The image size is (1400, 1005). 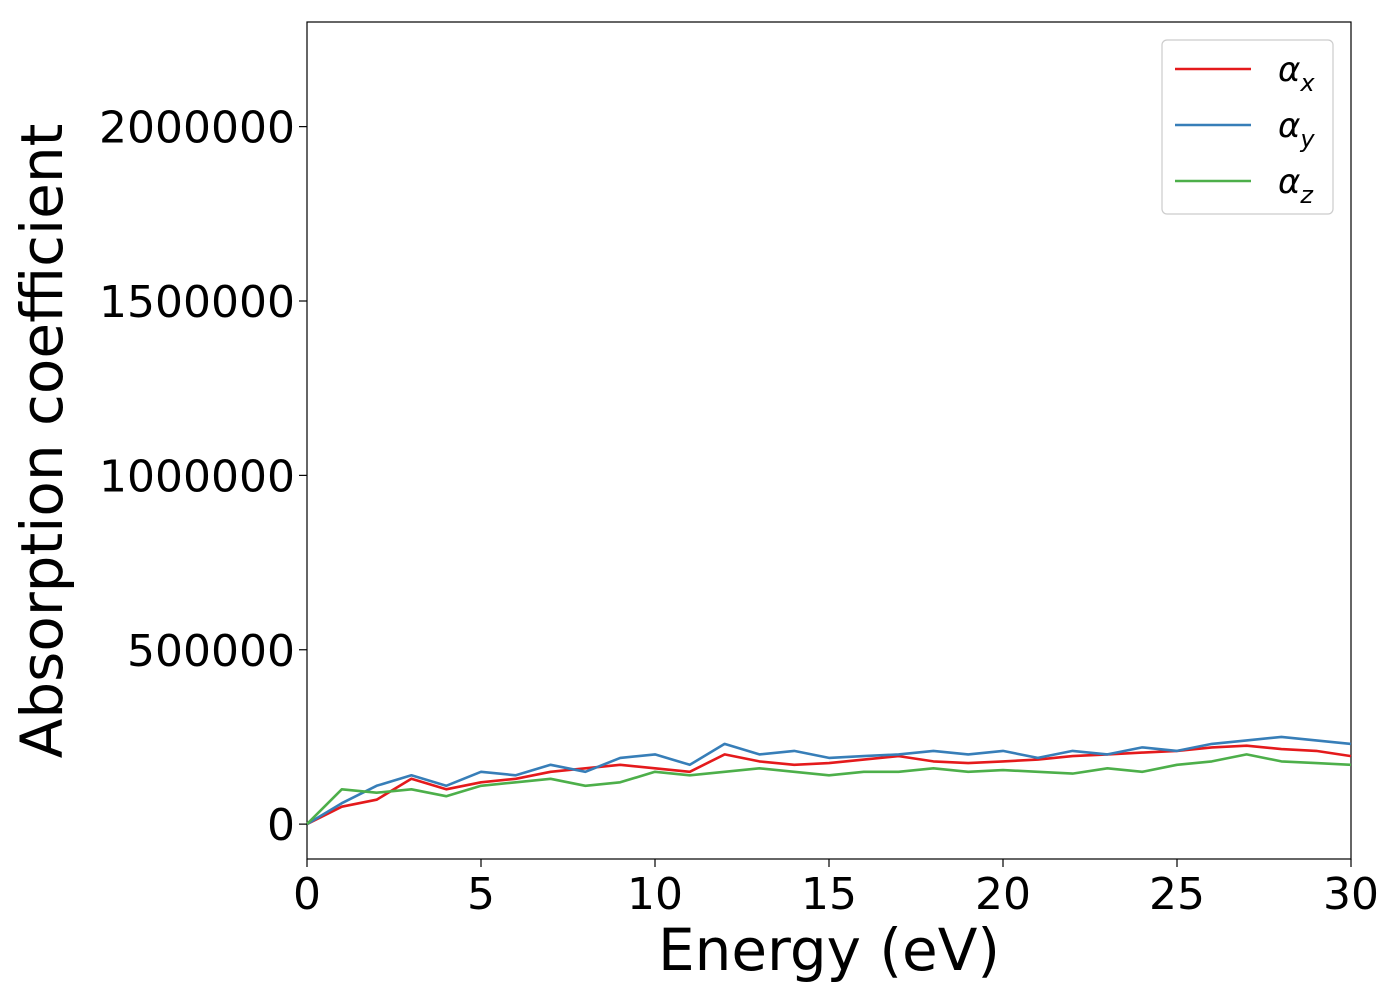 I want to click on x-tick-label: 15, so click(x=829, y=894).